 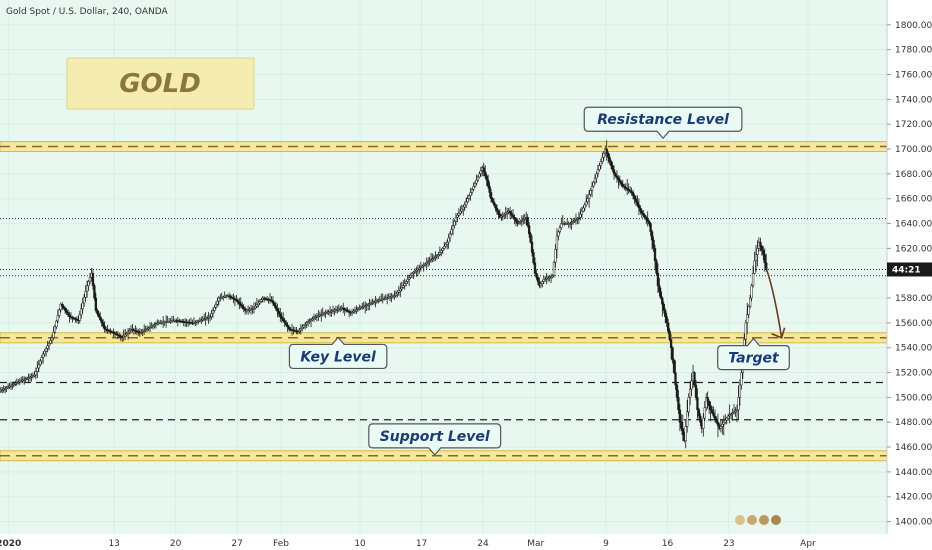 I want to click on y-tick-label: 1460.000, so click(x=913, y=448).